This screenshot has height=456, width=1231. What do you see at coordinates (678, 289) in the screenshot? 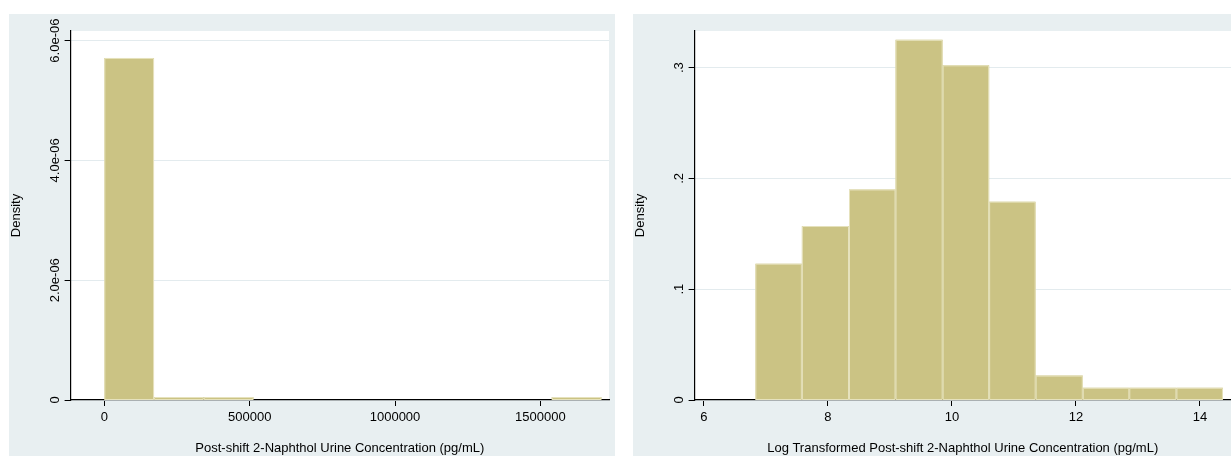
I see `y-tick-label: .1` at bounding box center [678, 289].